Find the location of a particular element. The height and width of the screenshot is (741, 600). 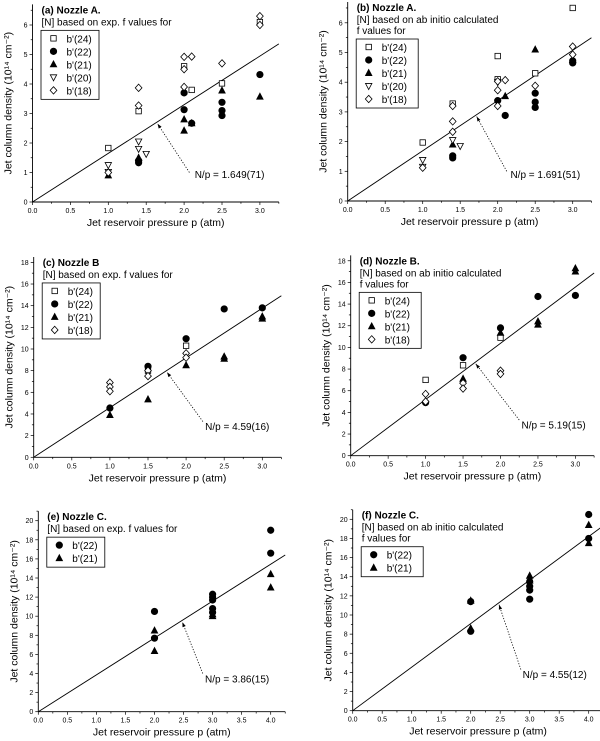

x-tick-label: 2.0 is located at coordinates (155, 721).